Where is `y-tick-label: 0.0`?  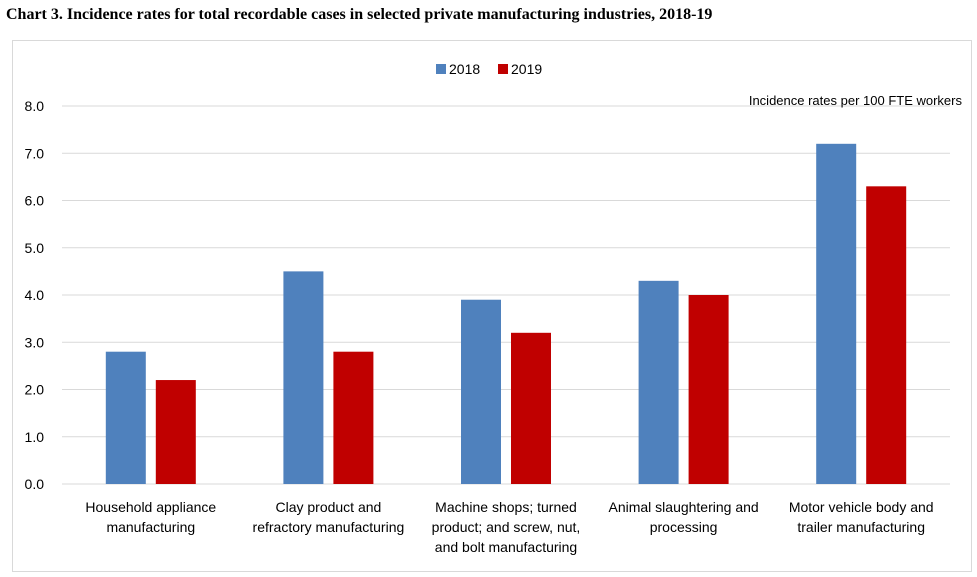 y-tick-label: 0.0 is located at coordinates (35, 484).